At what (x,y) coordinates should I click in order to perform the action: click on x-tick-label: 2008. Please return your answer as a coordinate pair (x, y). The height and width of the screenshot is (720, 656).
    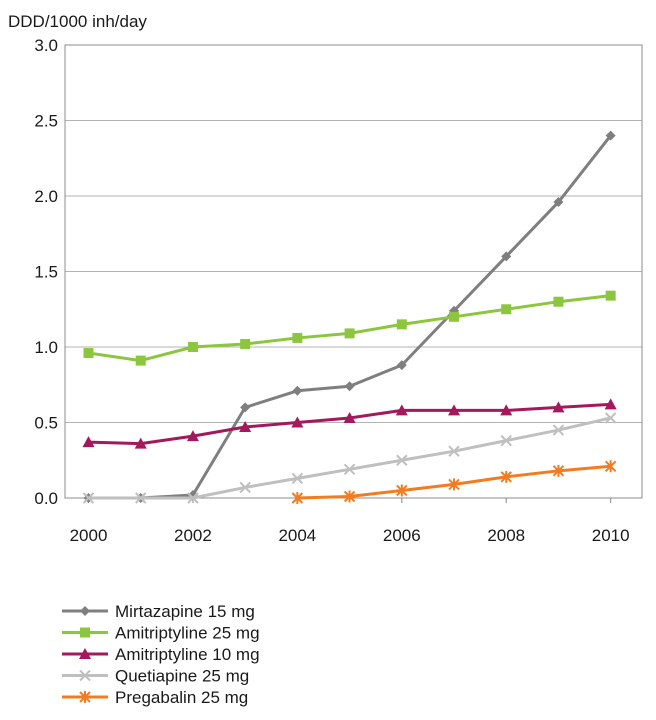
    Looking at the image, I should click on (506, 535).